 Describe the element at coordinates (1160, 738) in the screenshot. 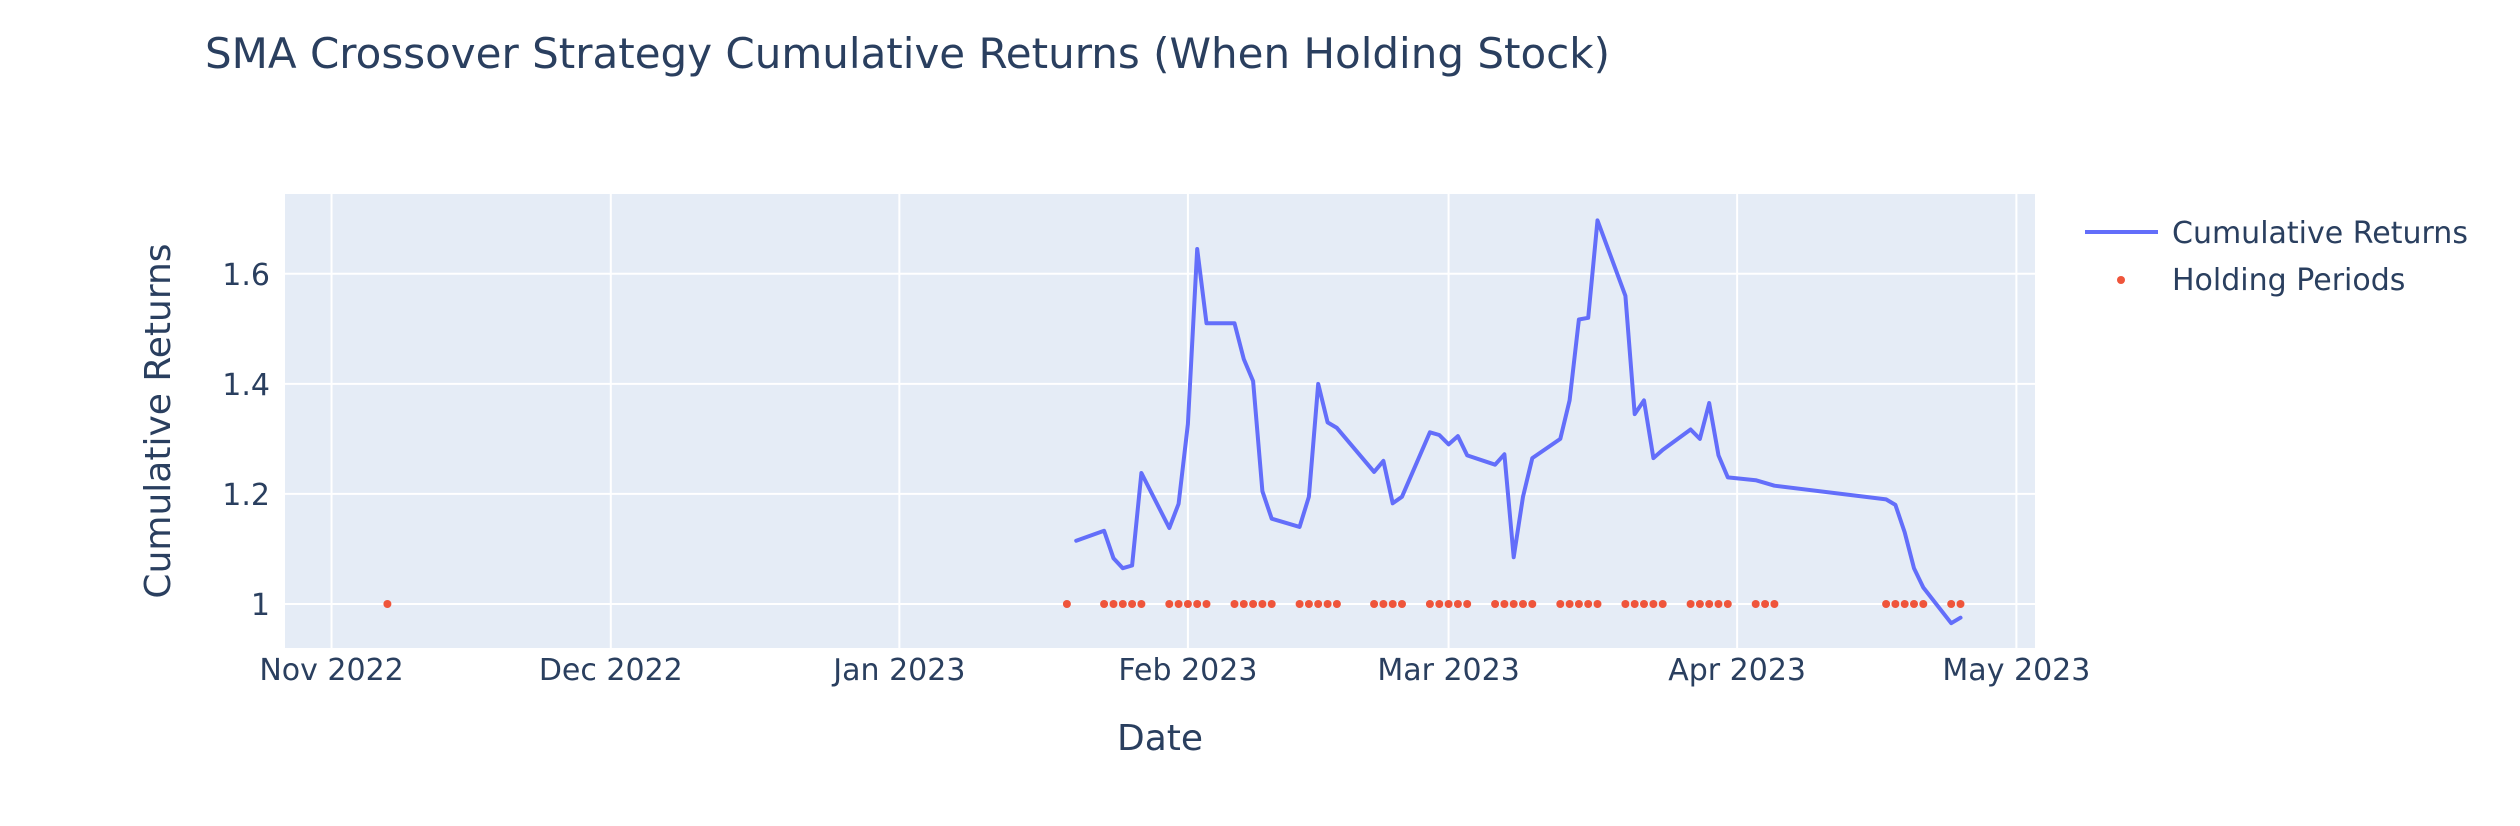

I see `x-axis-title: Date` at that location.